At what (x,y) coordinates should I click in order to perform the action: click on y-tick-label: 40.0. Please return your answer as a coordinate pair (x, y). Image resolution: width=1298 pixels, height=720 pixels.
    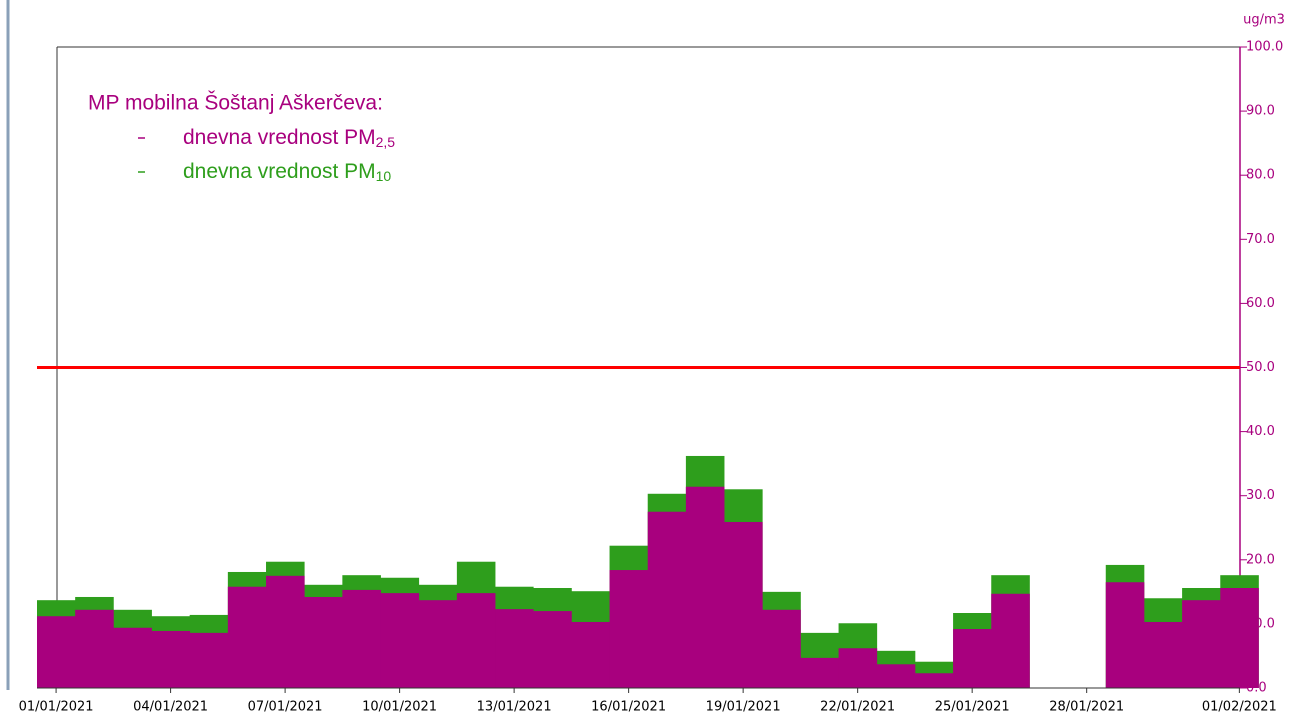
    Looking at the image, I should click on (1260, 431).